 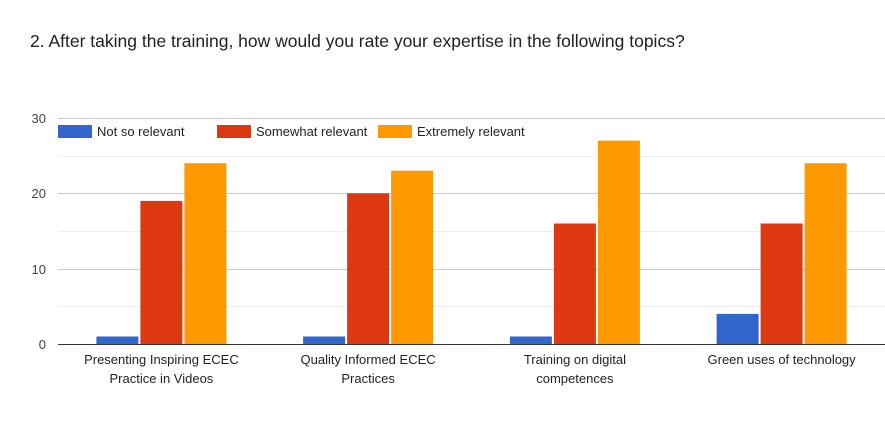 I want to click on y-tick-label: 20, so click(x=39, y=193).